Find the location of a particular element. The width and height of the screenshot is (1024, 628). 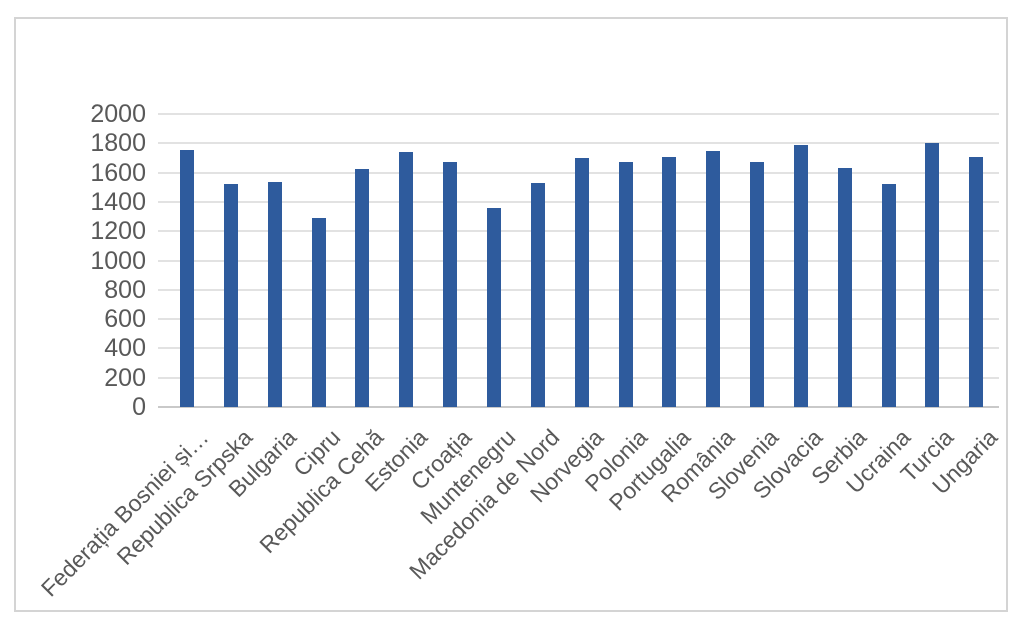

y-axis-tick-label: 1400 is located at coordinates (118, 201).